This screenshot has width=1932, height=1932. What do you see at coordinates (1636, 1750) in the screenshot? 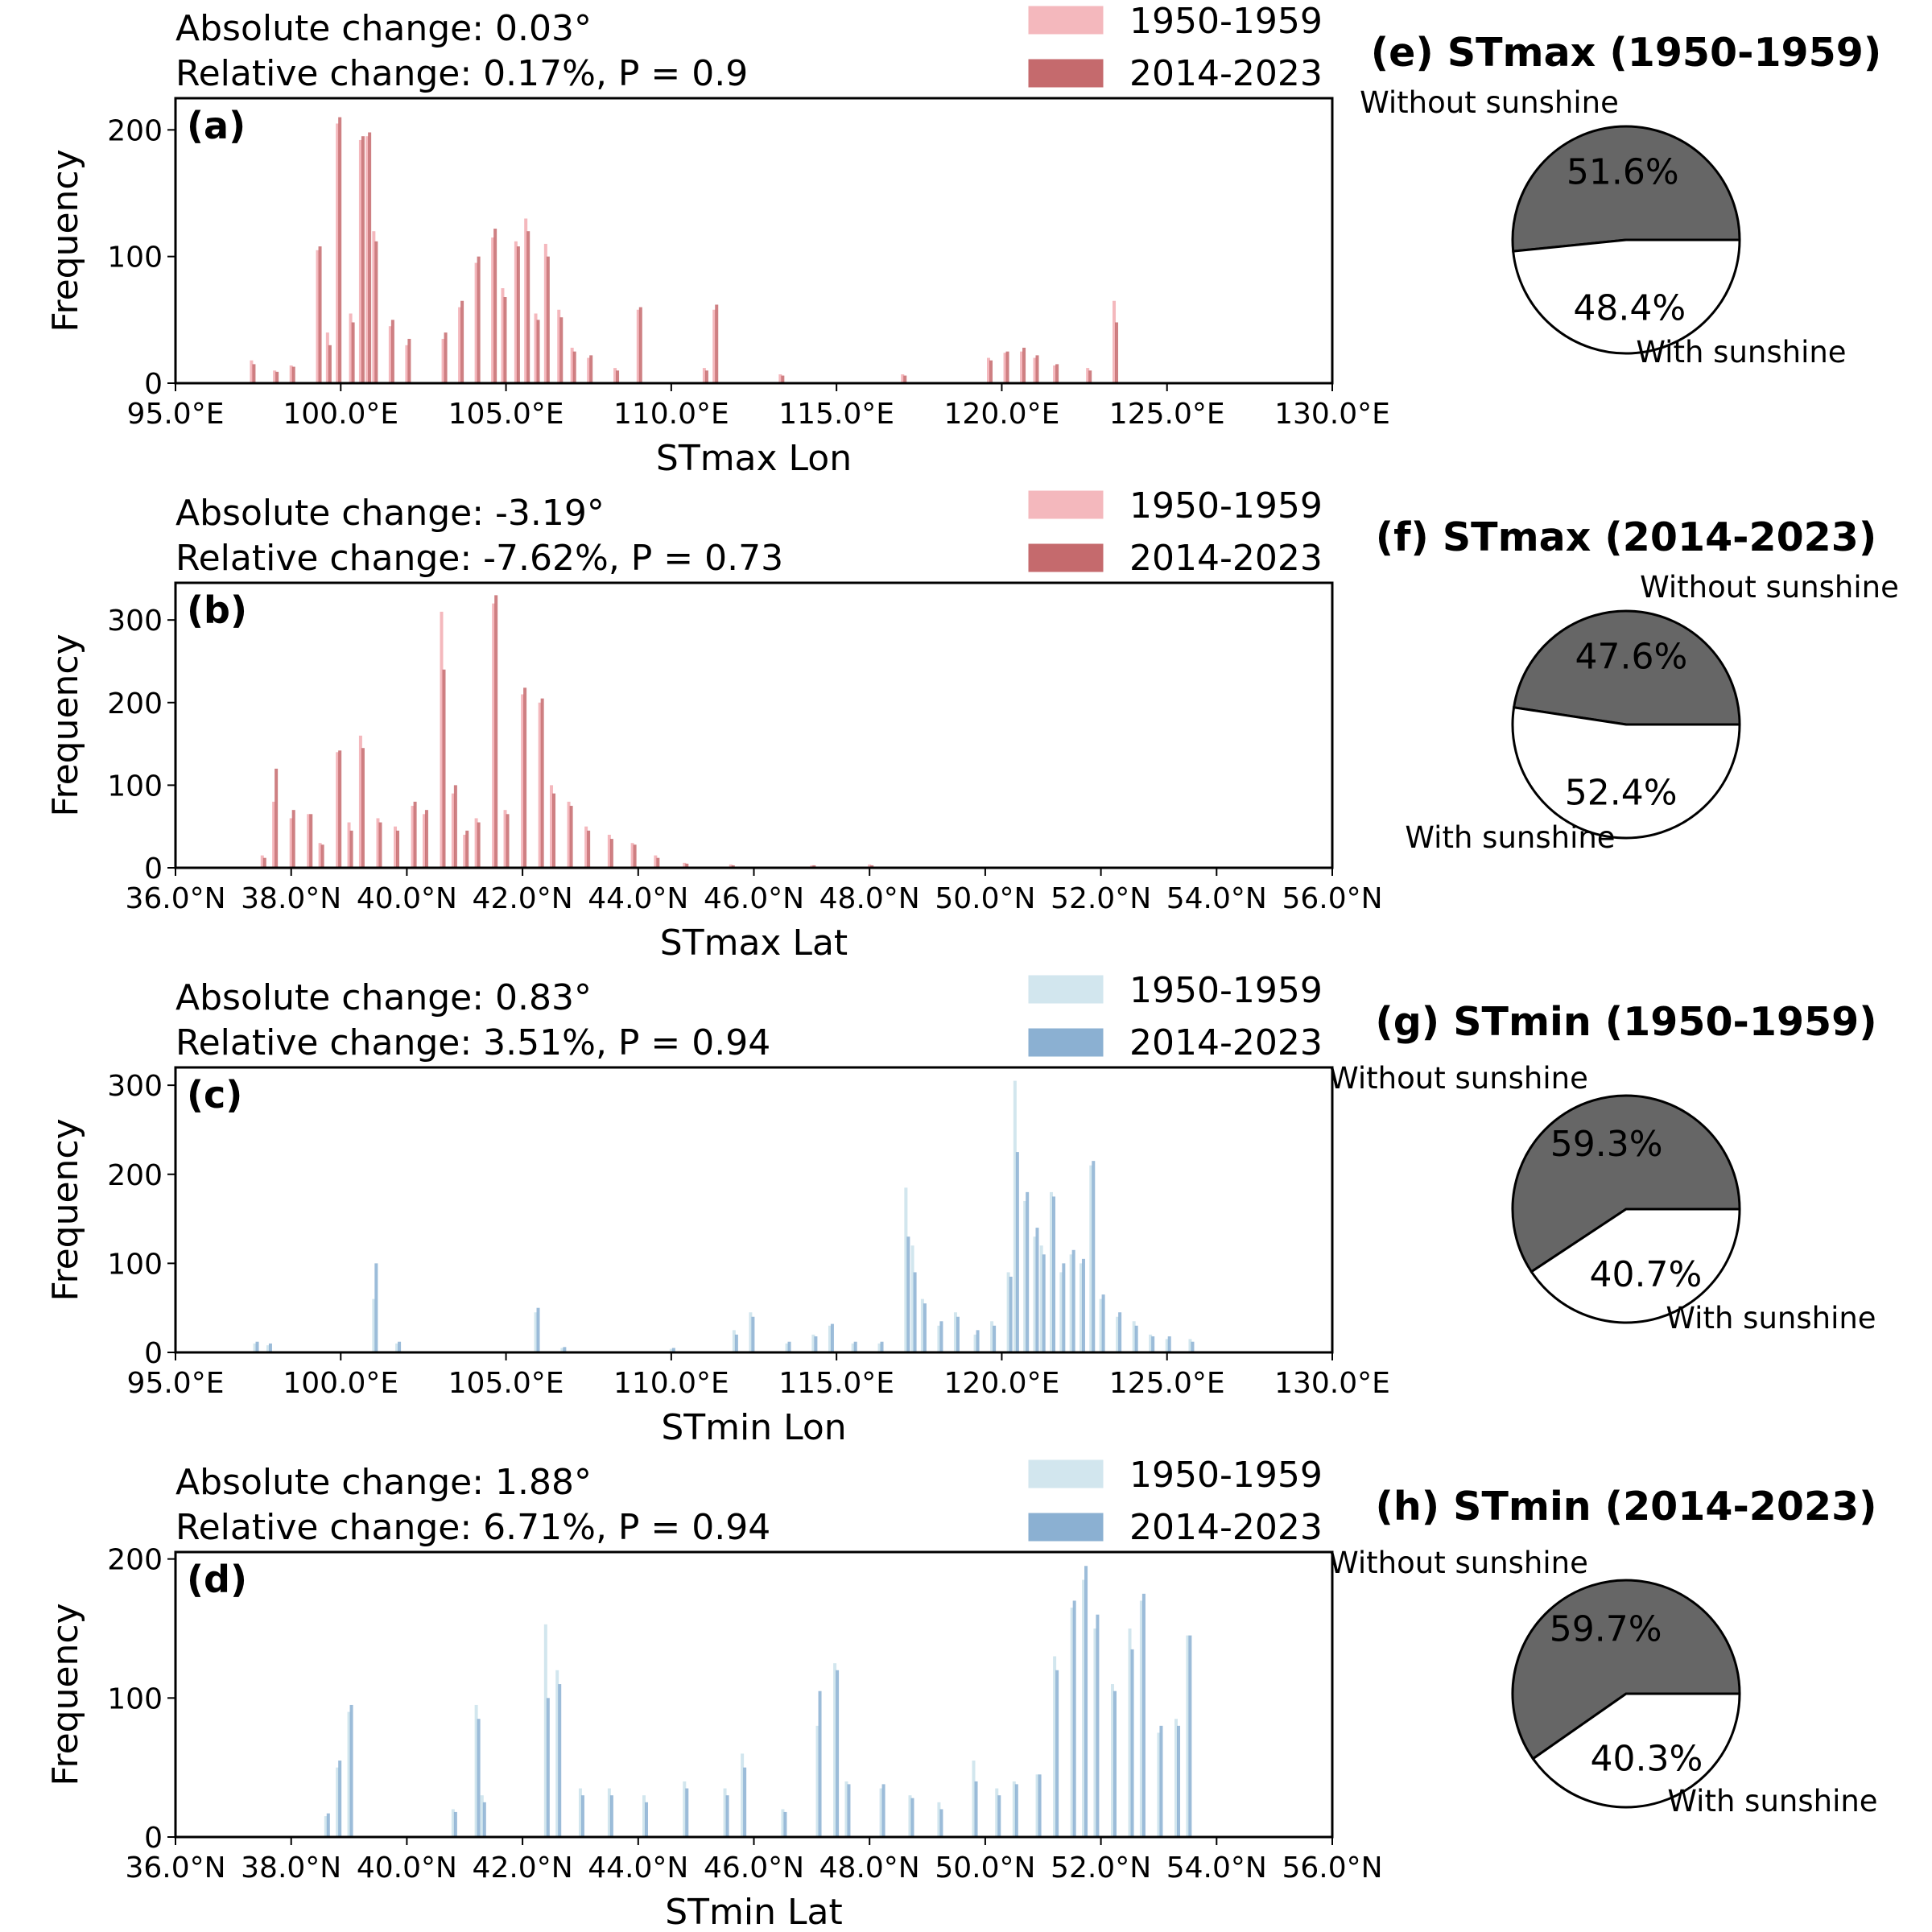
I see `pie-slice-with-sunshine` at bounding box center [1636, 1750].